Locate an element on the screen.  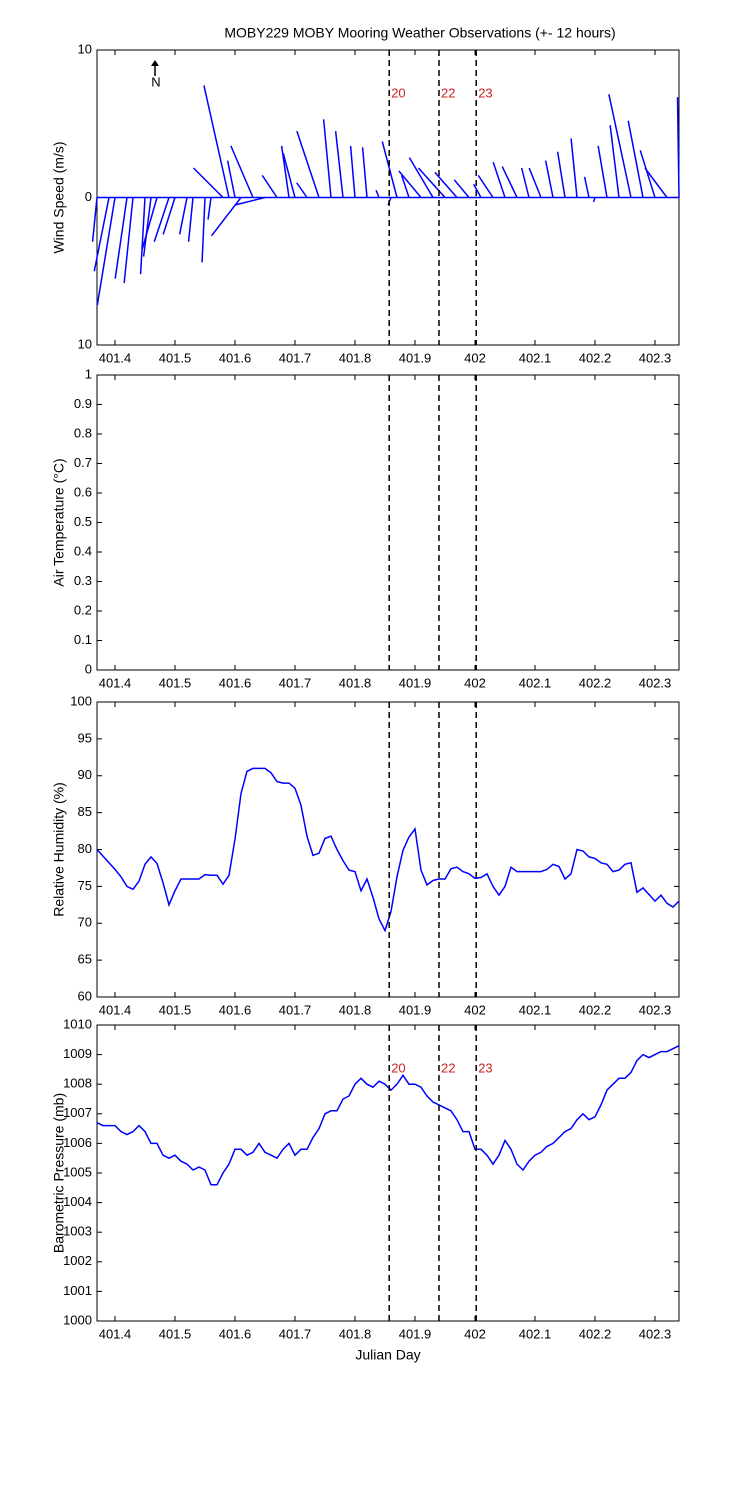
y-tick-label: 1000 is located at coordinates (77, 1319).